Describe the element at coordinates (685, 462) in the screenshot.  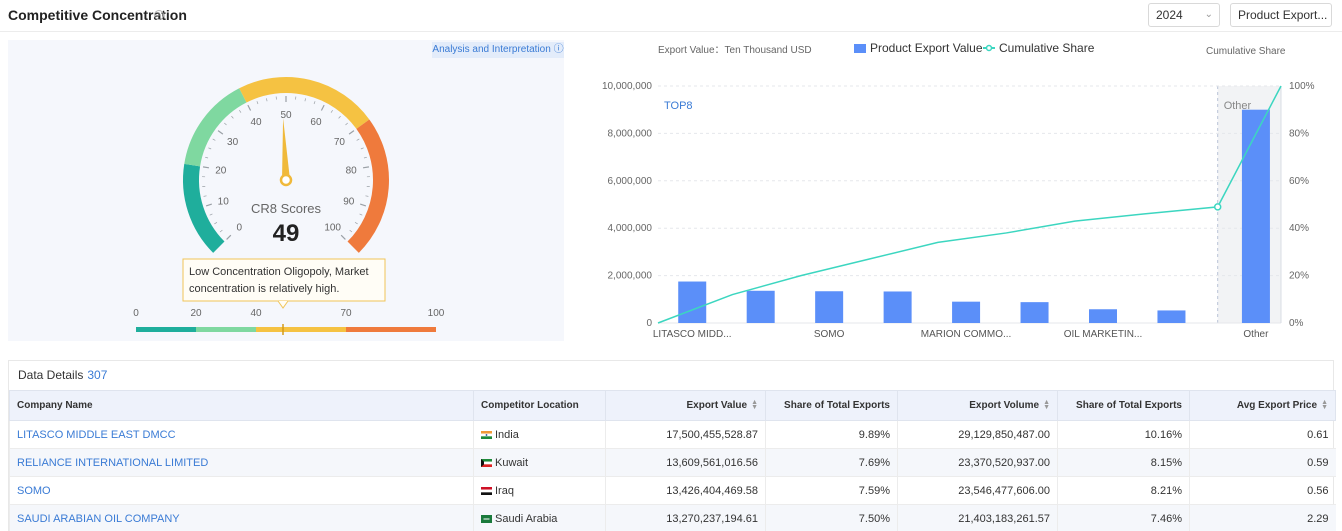
I see `export-value: 13,609,561,016.56` at that location.